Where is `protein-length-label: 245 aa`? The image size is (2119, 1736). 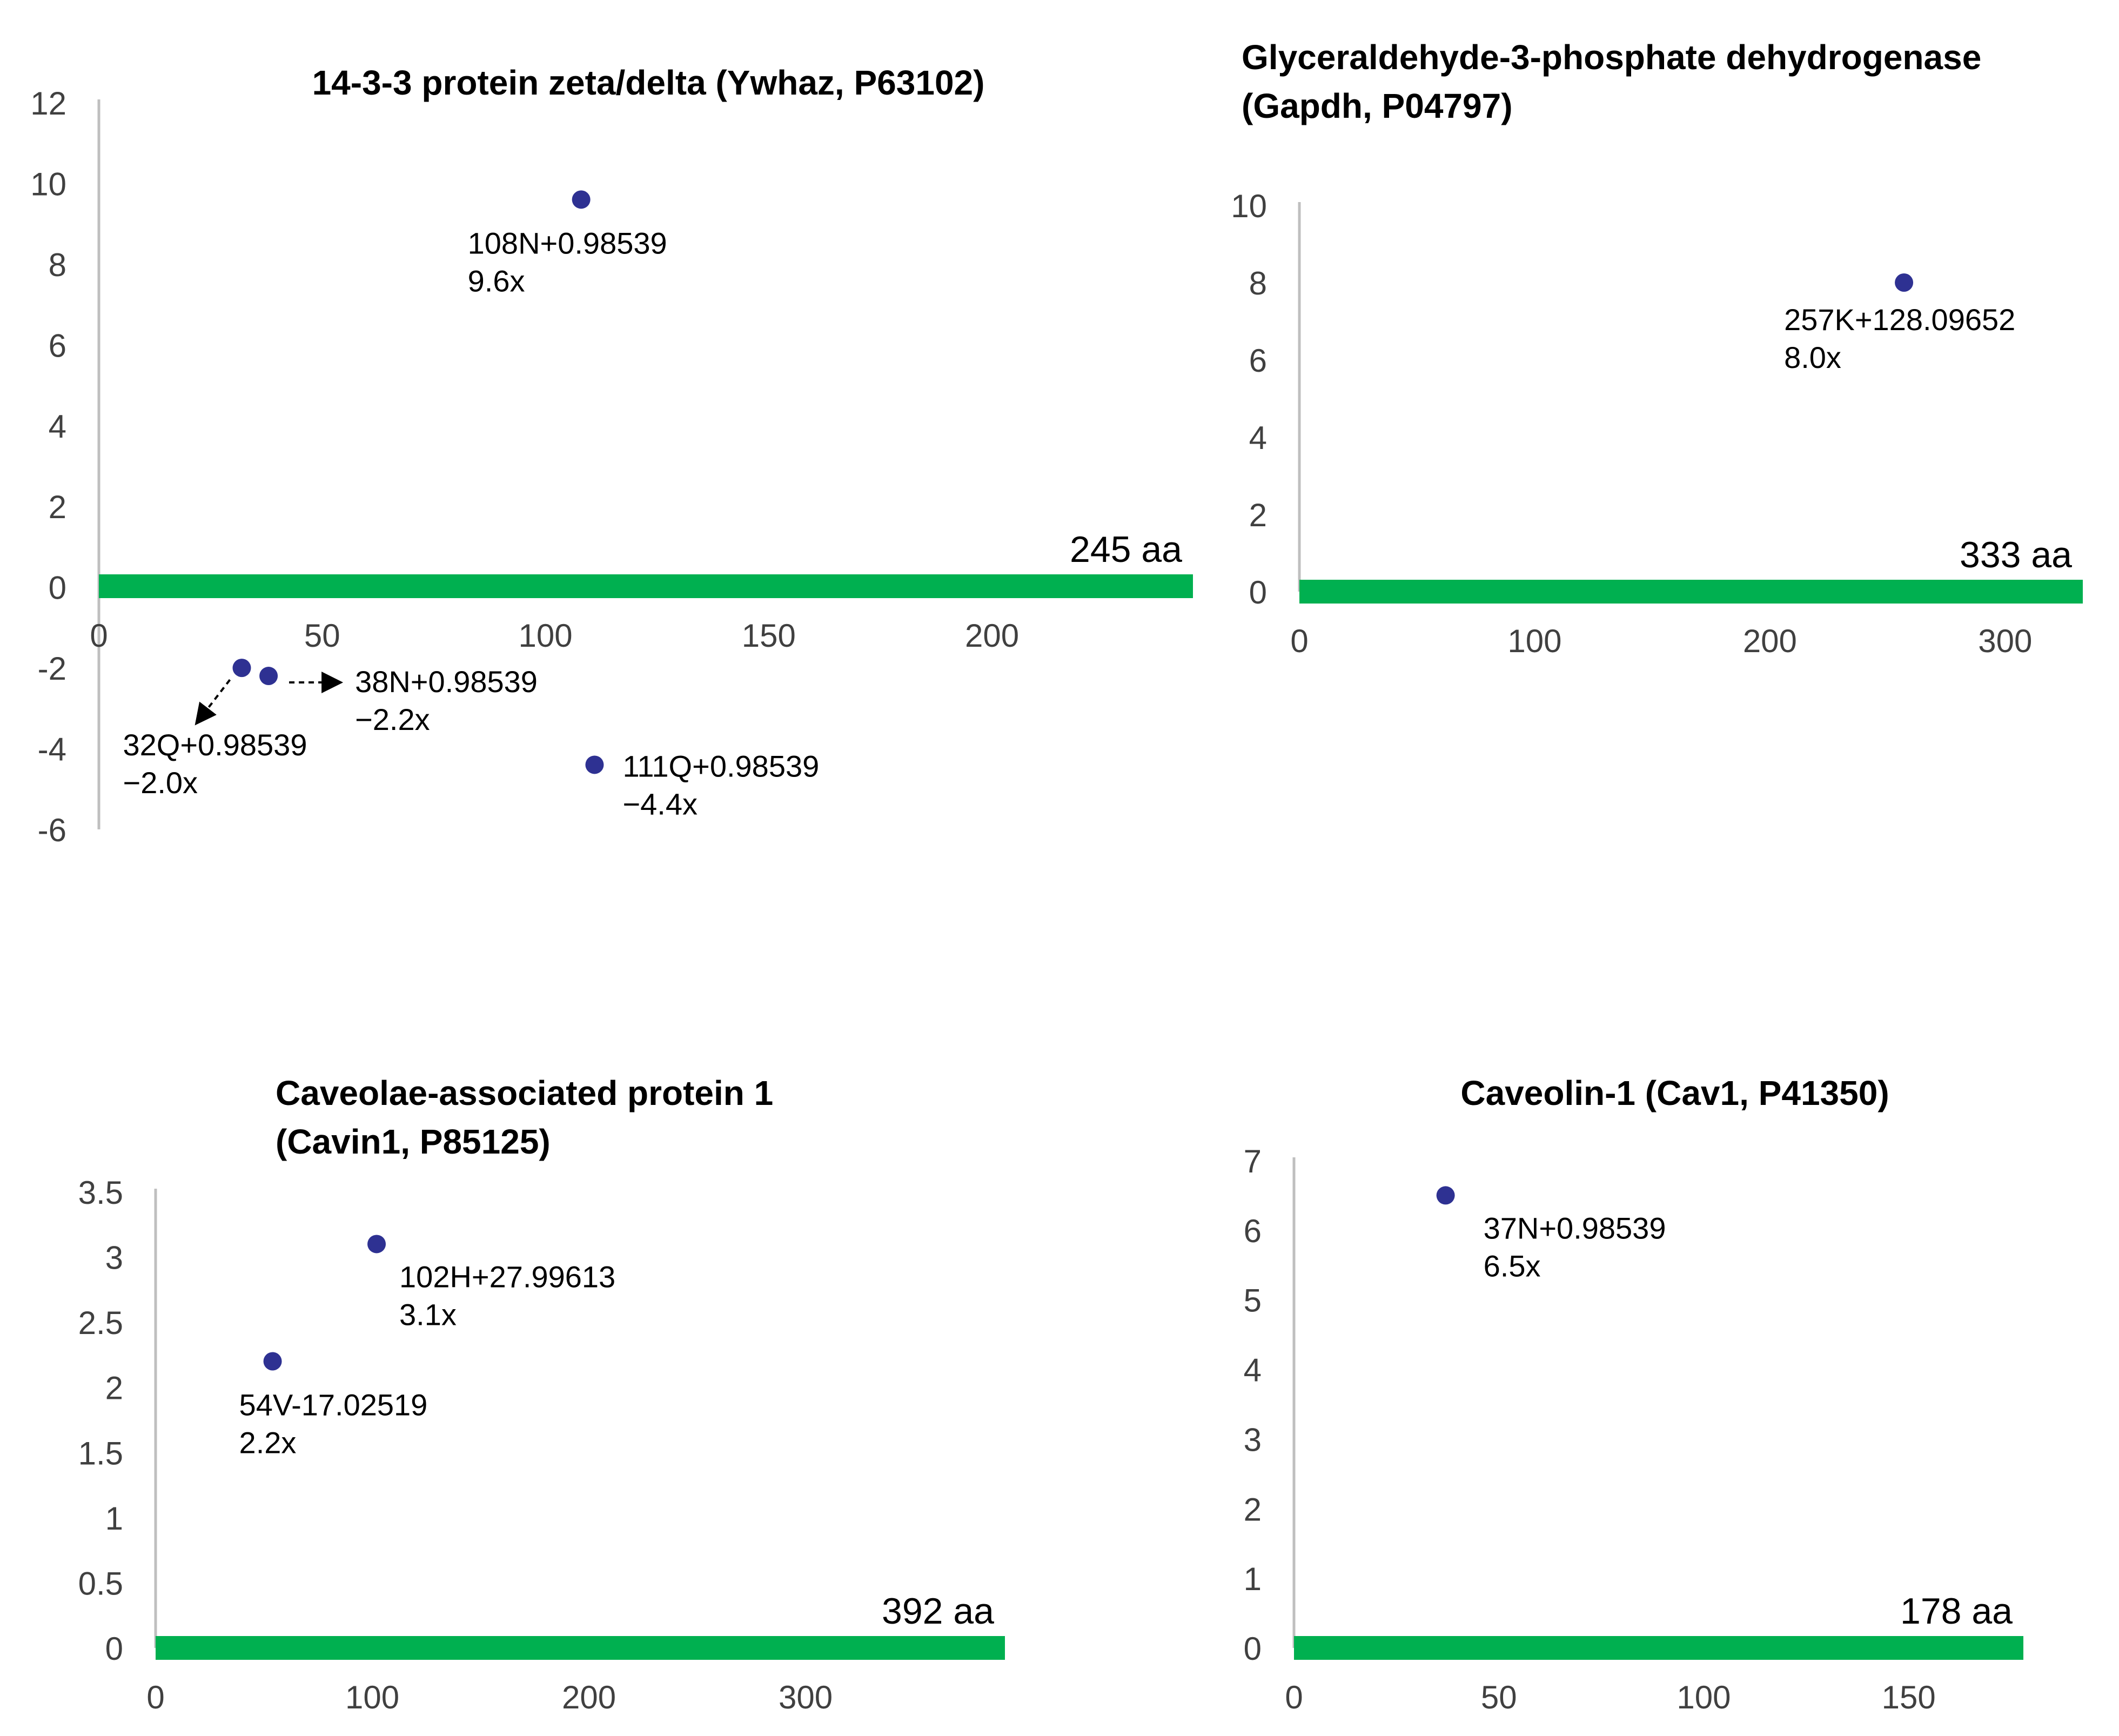 protein-length-label: 245 aa is located at coordinates (1126, 550).